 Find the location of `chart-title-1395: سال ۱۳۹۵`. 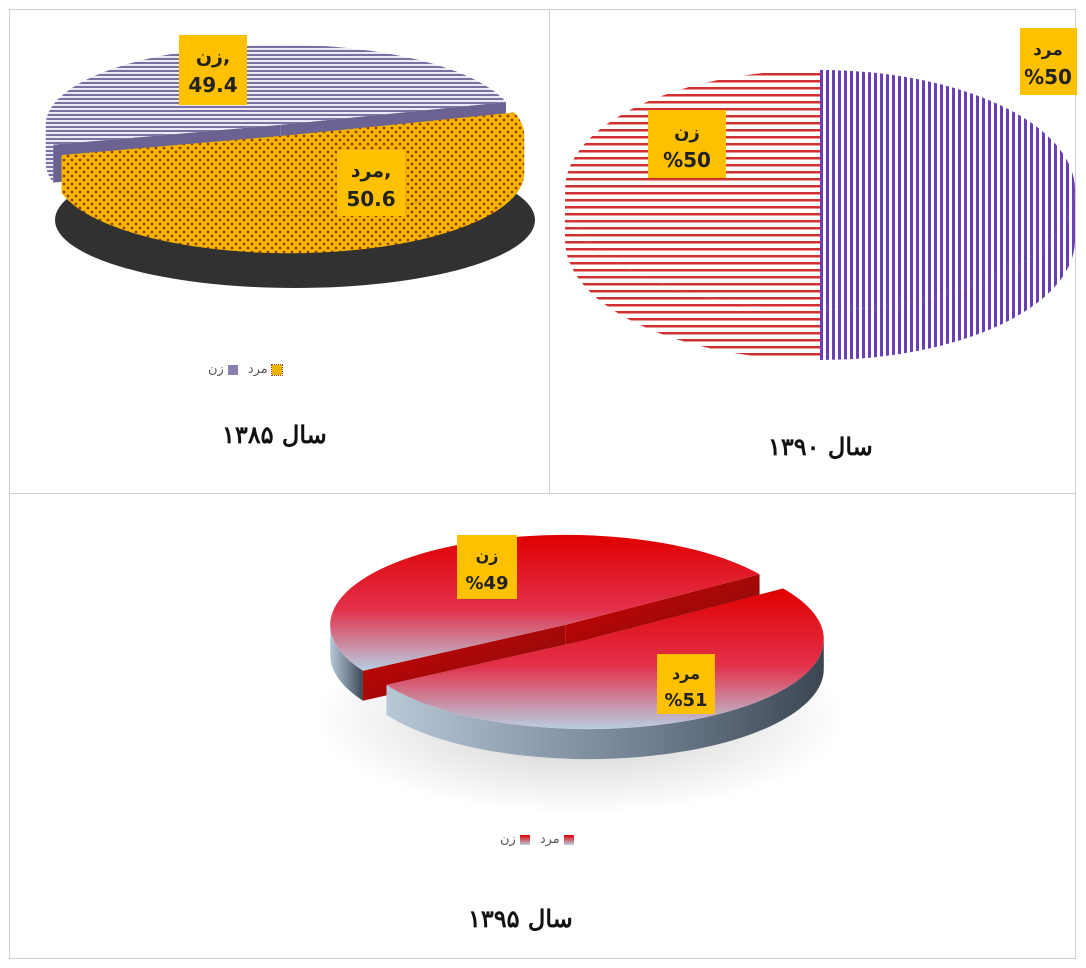

chart-title-1395: سال ۱۳۹۵ is located at coordinates (520, 918).